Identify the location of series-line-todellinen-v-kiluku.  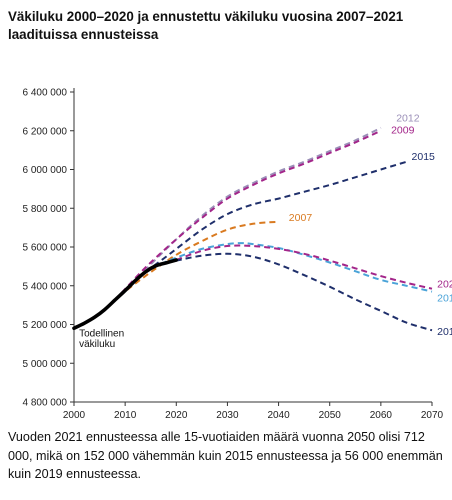
(125, 294).